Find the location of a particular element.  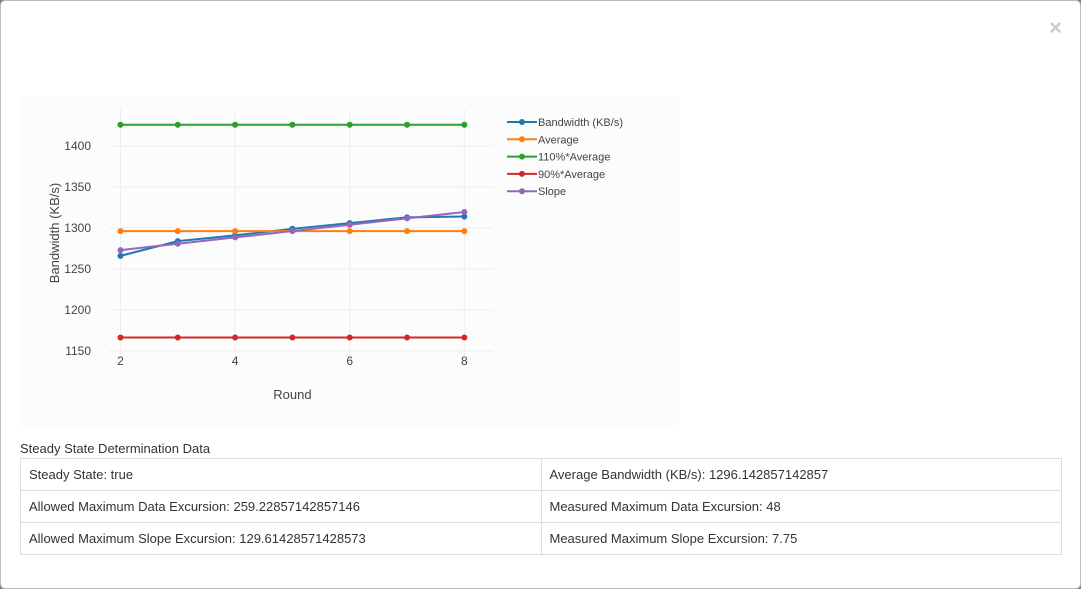

legend-label: 110%*Average is located at coordinates (574, 158).